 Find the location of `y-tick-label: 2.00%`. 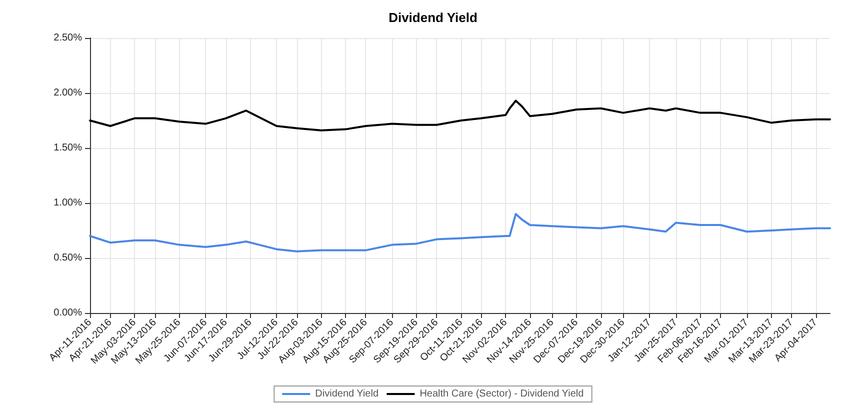

y-tick-label: 2.00% is located at coordinates (68, 93).